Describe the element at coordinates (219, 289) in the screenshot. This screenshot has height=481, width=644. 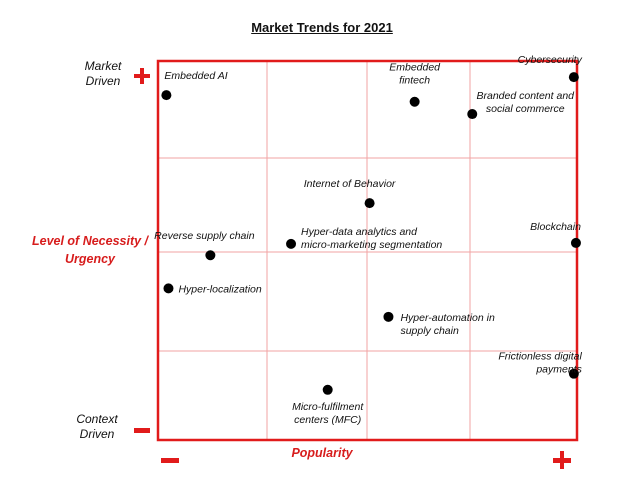
I see `data-label-9: Hyper-localization` at that location.